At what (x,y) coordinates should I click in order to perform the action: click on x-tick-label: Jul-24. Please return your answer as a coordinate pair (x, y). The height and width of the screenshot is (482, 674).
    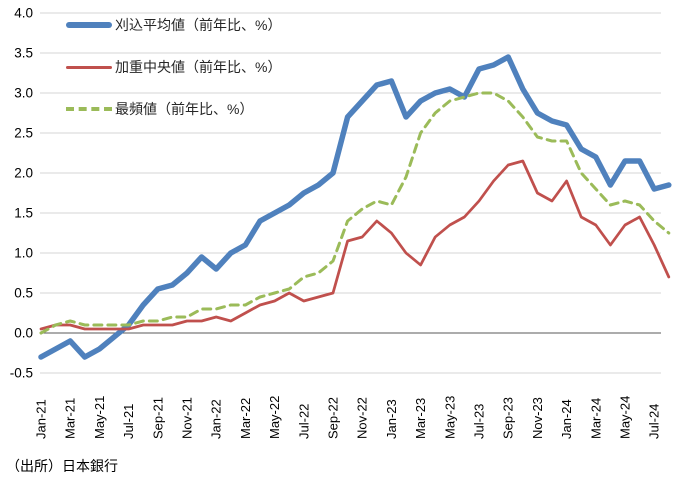
    Looking at the image, I should click on (654, 421).